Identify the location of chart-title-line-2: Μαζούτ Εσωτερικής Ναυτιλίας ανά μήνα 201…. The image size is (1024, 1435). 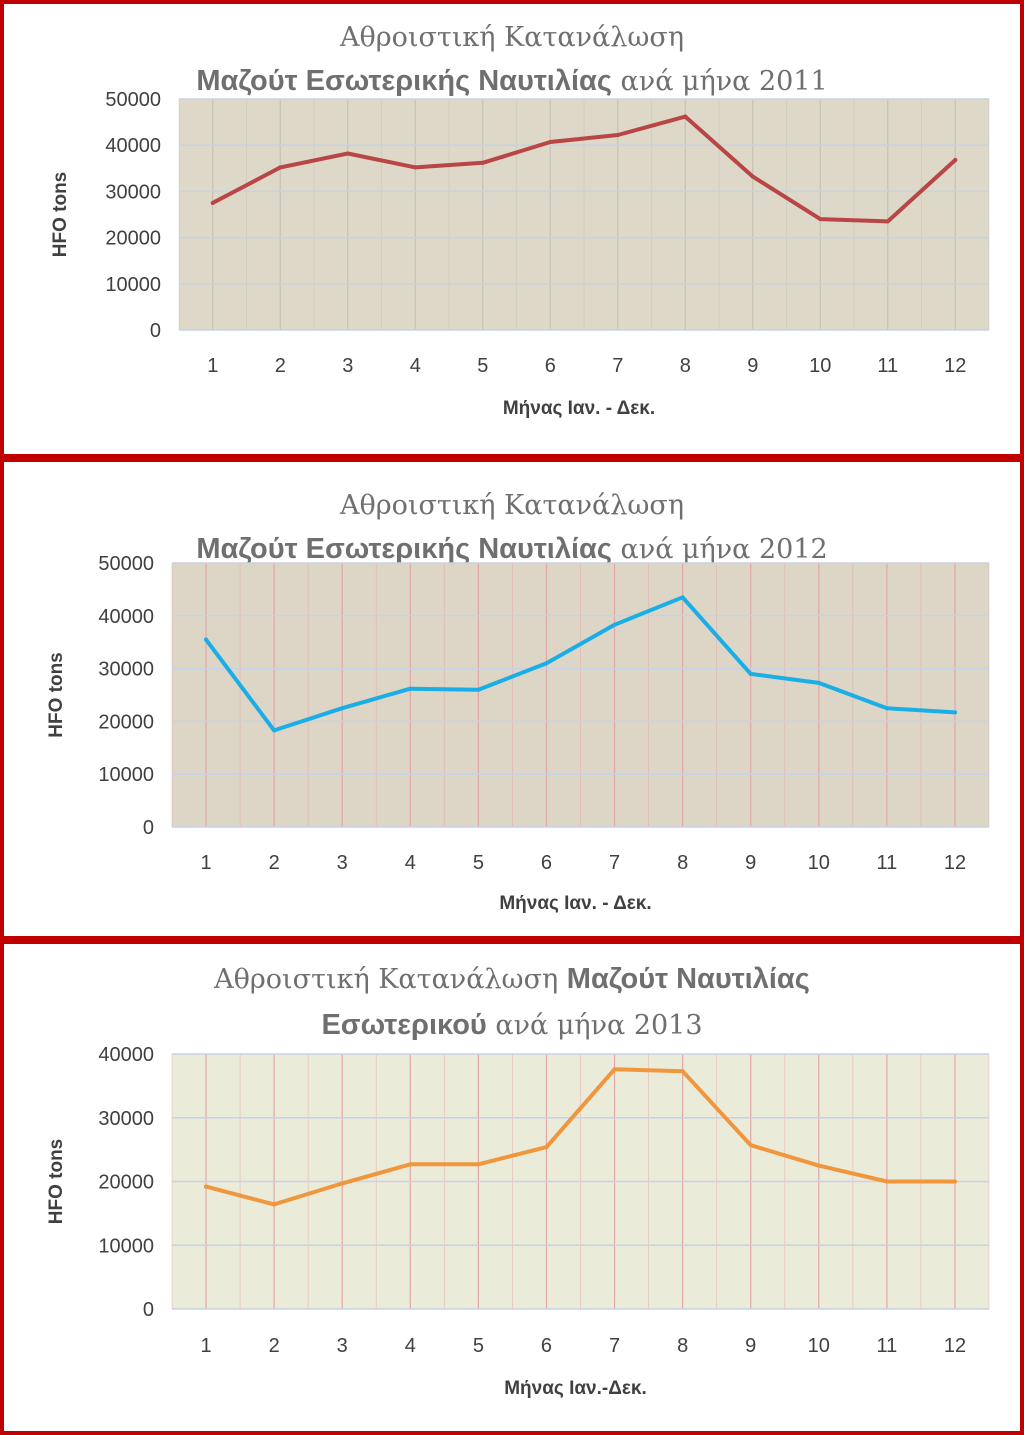
(511, 81).